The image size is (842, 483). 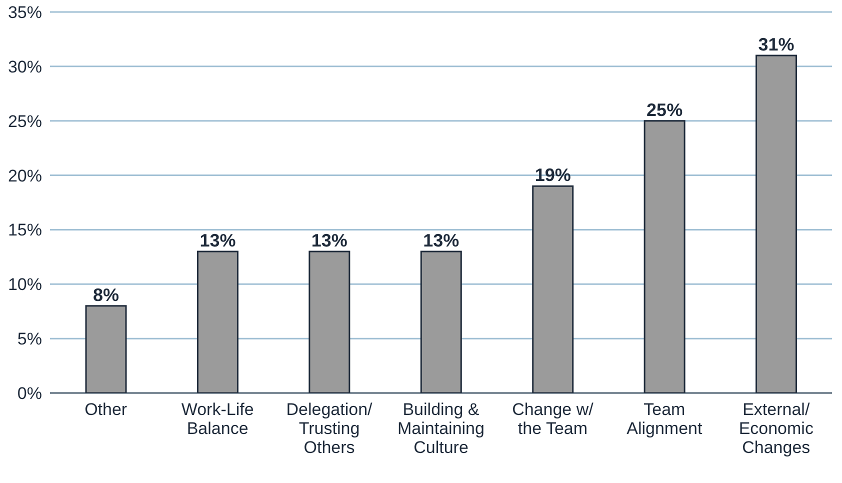 What do you see at coordinates (25, 176) in the screenshot?
I see `y-tick-label: 20%` at bounding box center [25, 176].